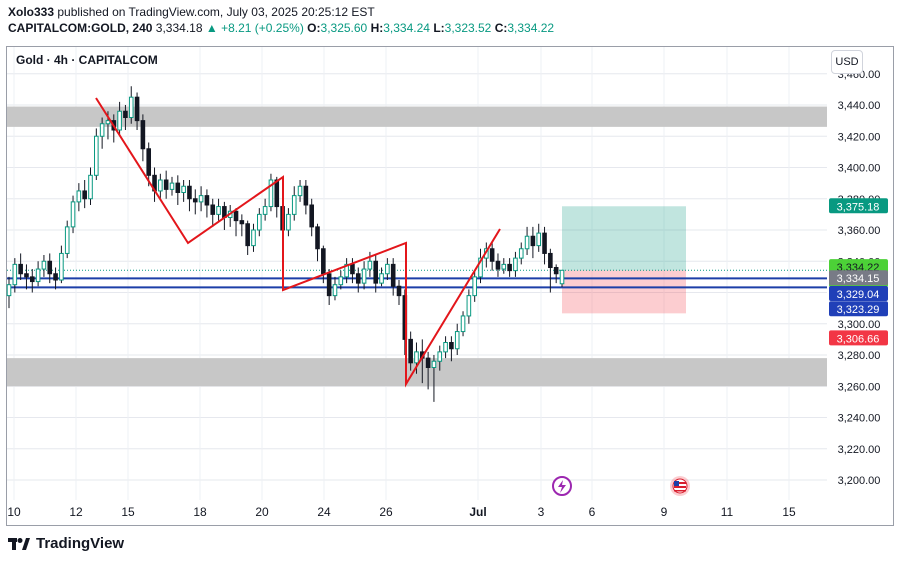 The width and height of the screenshot is (900, 563). What do you see at coordinates (624, 292) in the screenshot?
I see `loss-zone` at bounding box center [624, 292].